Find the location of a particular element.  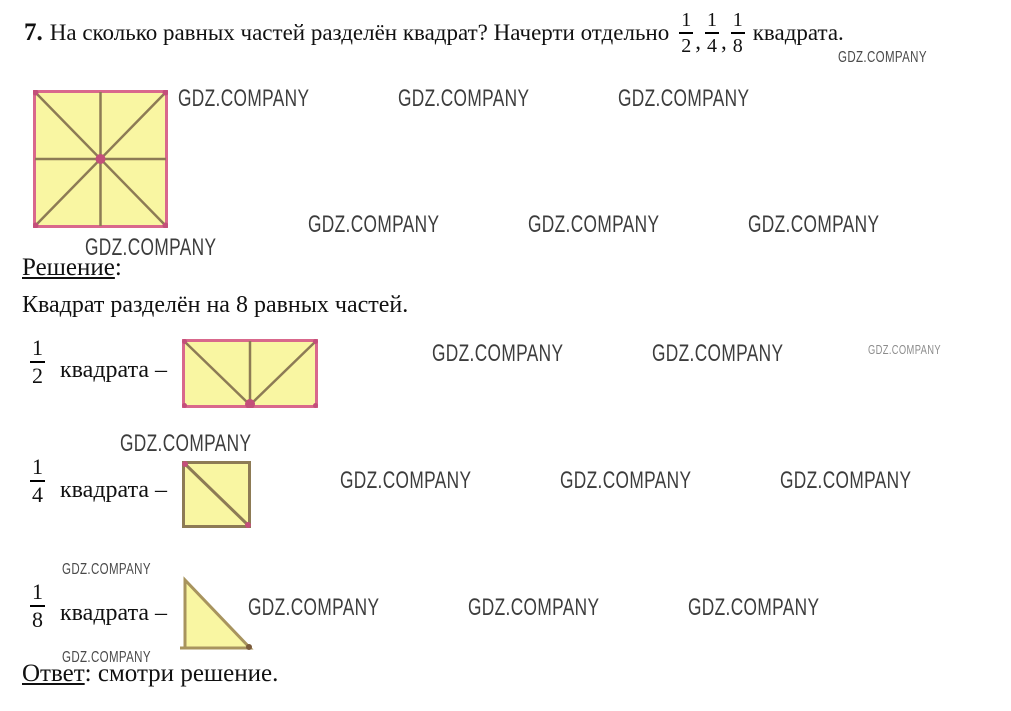

quarter-square-figure is located at coordinates (216, 494).